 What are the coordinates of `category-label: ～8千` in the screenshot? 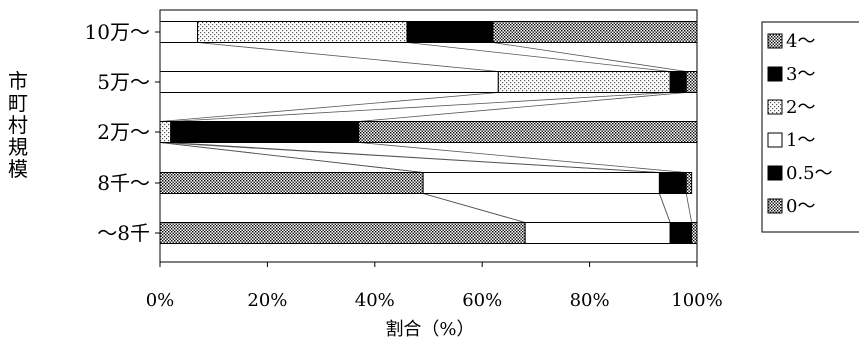 It's located at (123, 233).